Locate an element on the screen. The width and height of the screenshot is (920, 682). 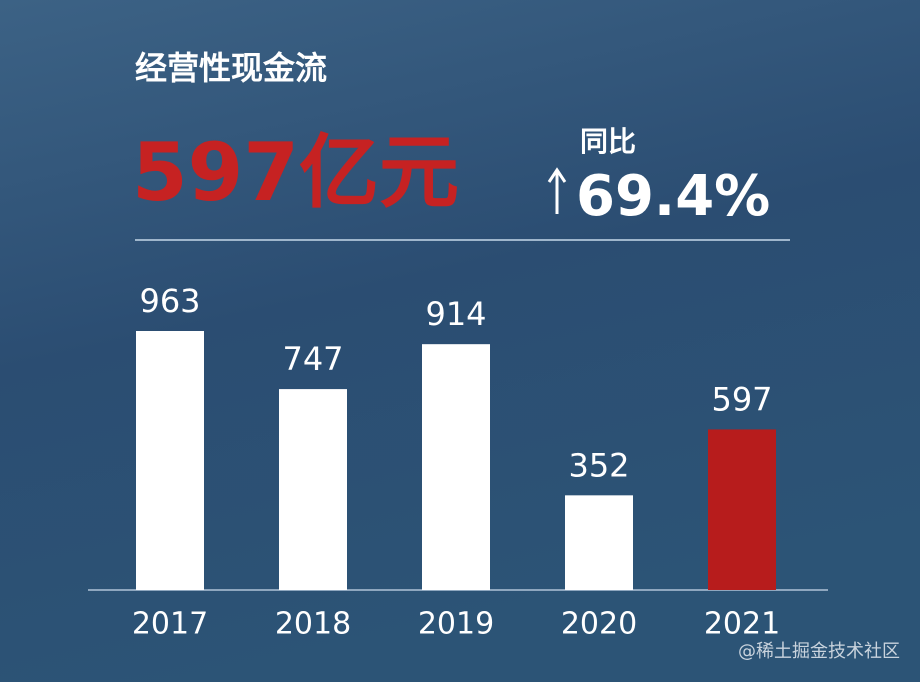
x-tick-label: 2020 is located at coordinates (599, 624).